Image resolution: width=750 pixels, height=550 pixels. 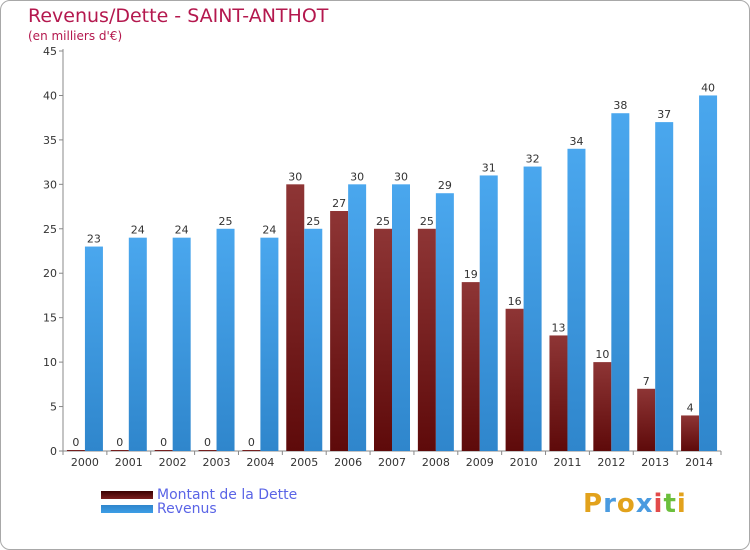 What do you see at coordinates (187, 509) in the screenshot?
I see `legend-label-revenus: Revenus` at bounding box center [187, 509].